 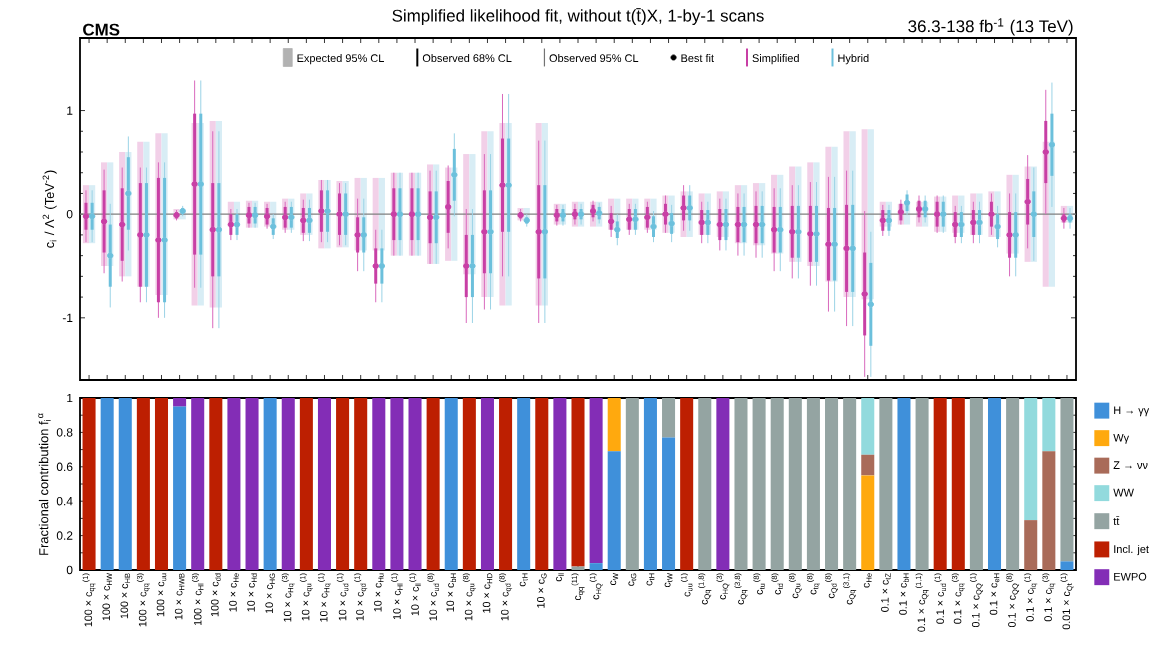 I want to click on chart-title: Simplified likelihood fit, without t(t̄)X, 1-by-1 scans, so click(x=578, y=16).